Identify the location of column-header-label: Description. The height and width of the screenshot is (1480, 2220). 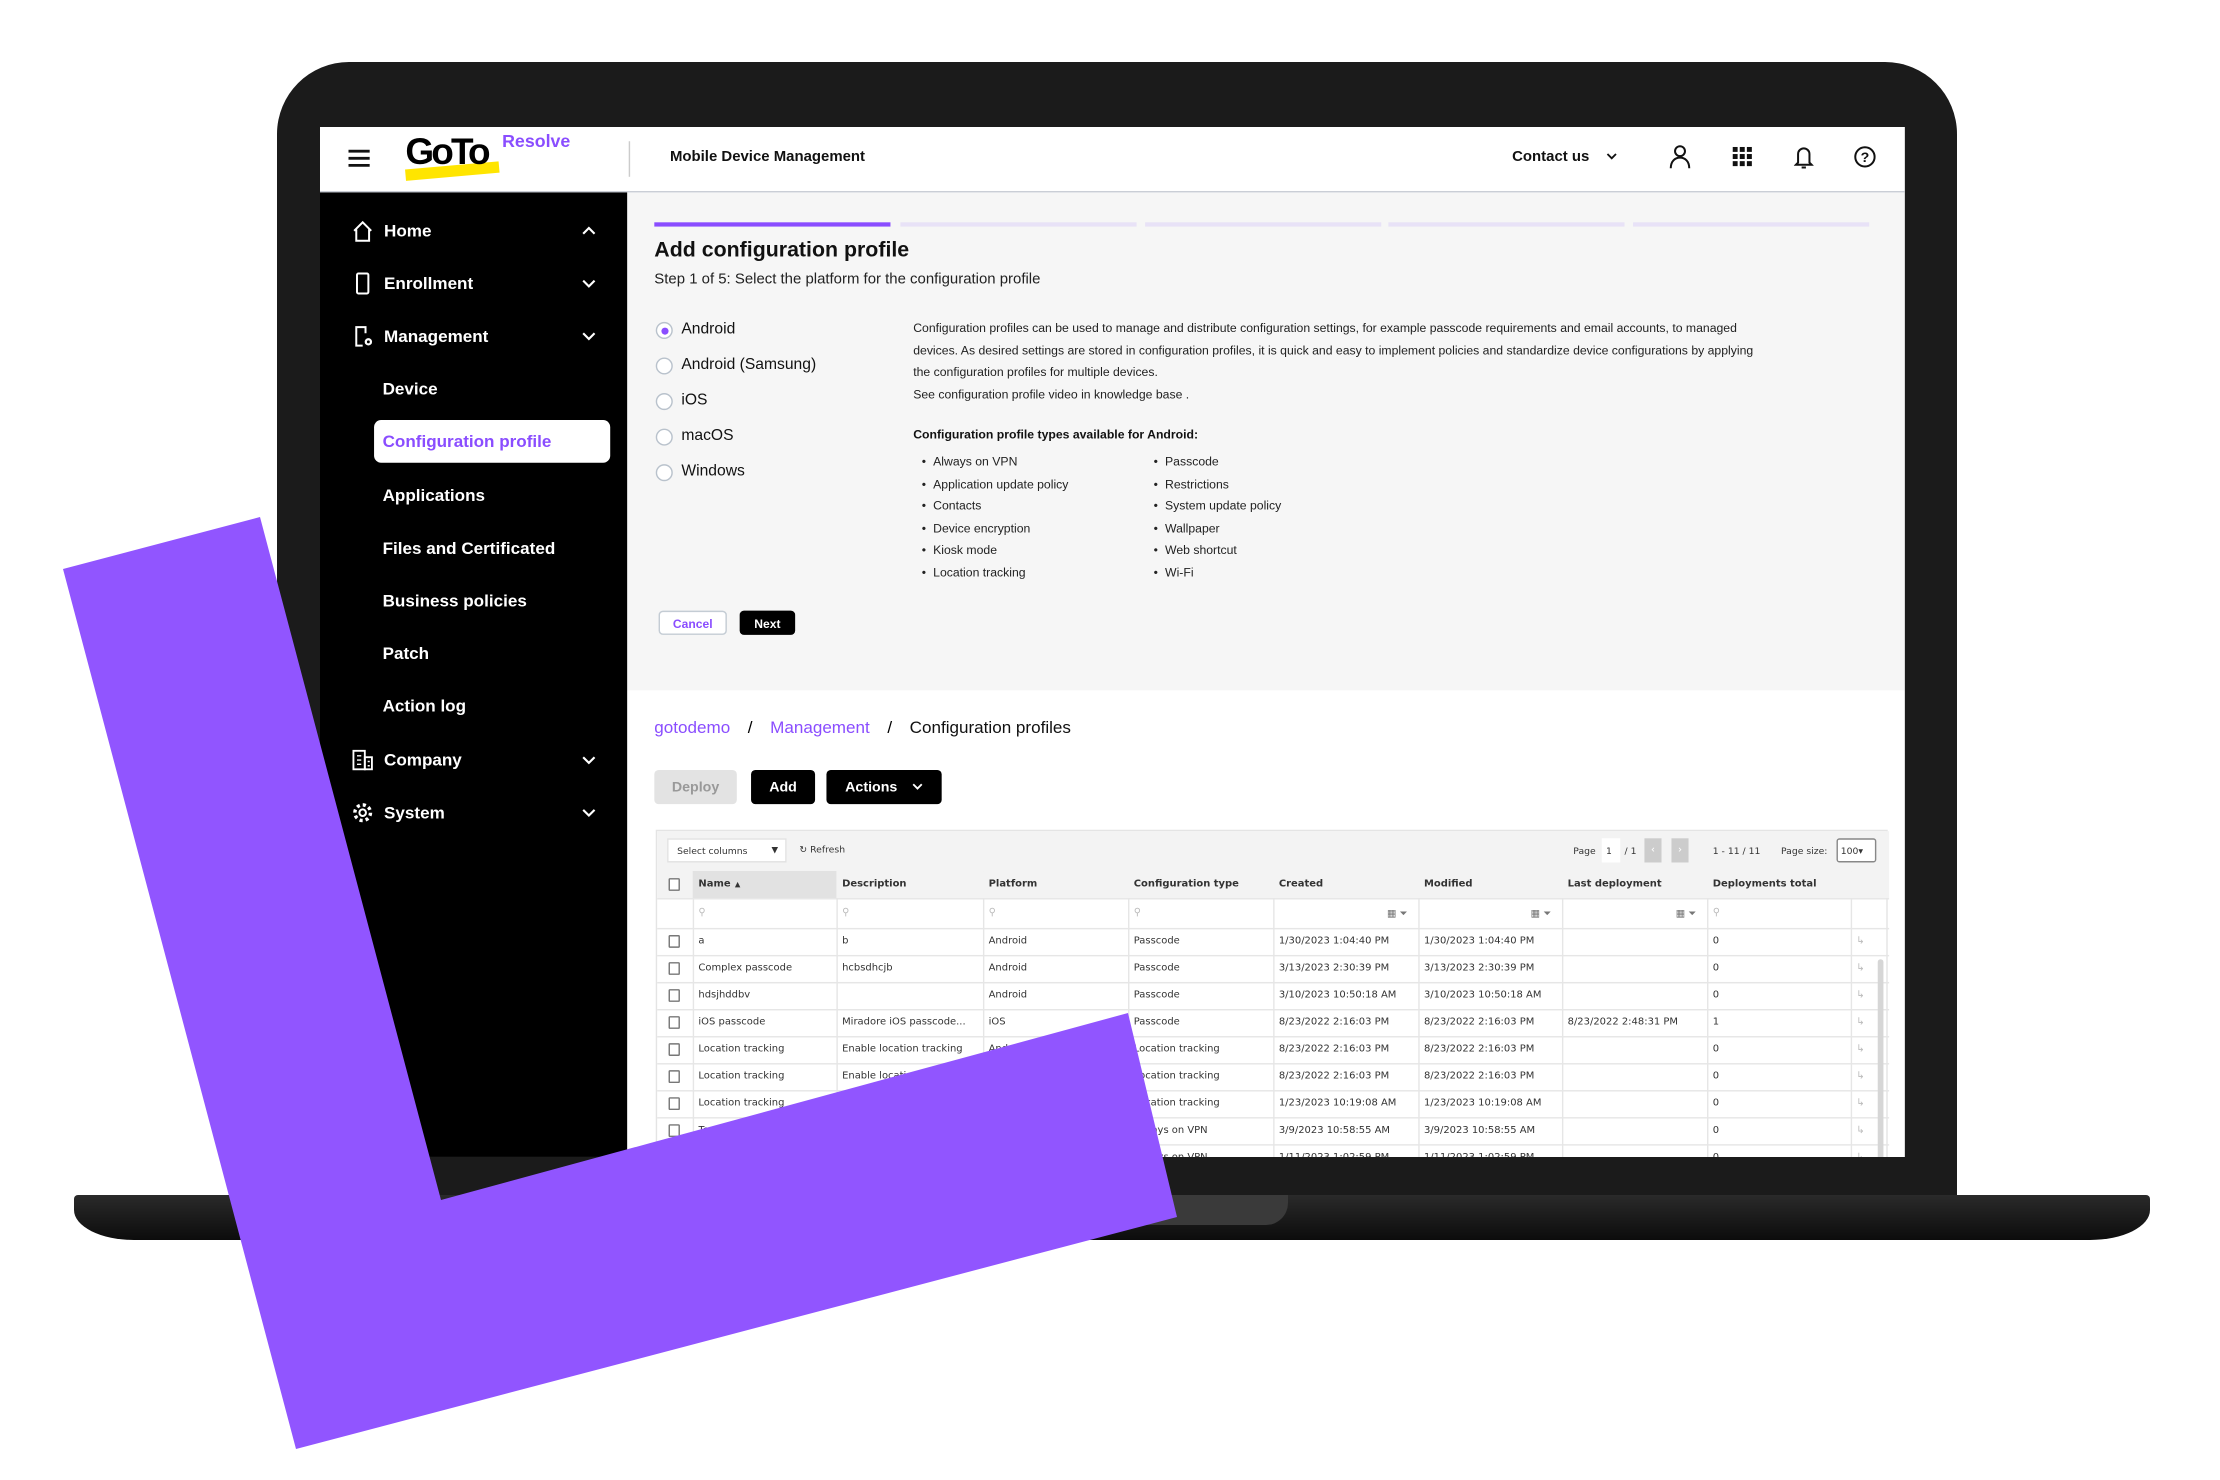
(874, 884).